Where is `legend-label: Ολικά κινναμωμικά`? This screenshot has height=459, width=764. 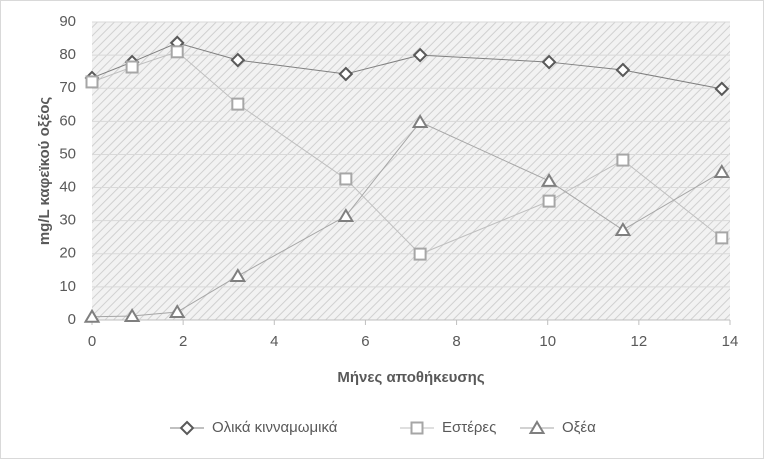 legend-label: Ολικά κινναμωμικά is located at coordinates (275, 427).